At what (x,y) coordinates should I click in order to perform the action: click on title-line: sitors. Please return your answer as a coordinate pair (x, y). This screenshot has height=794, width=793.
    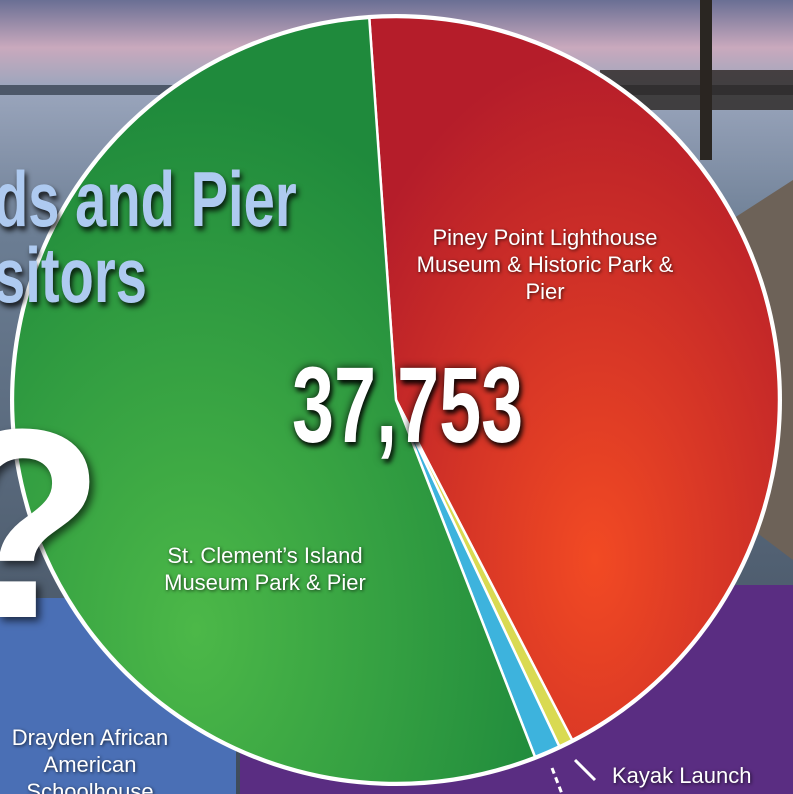
    Looking at the image, I should click on (73, 275).